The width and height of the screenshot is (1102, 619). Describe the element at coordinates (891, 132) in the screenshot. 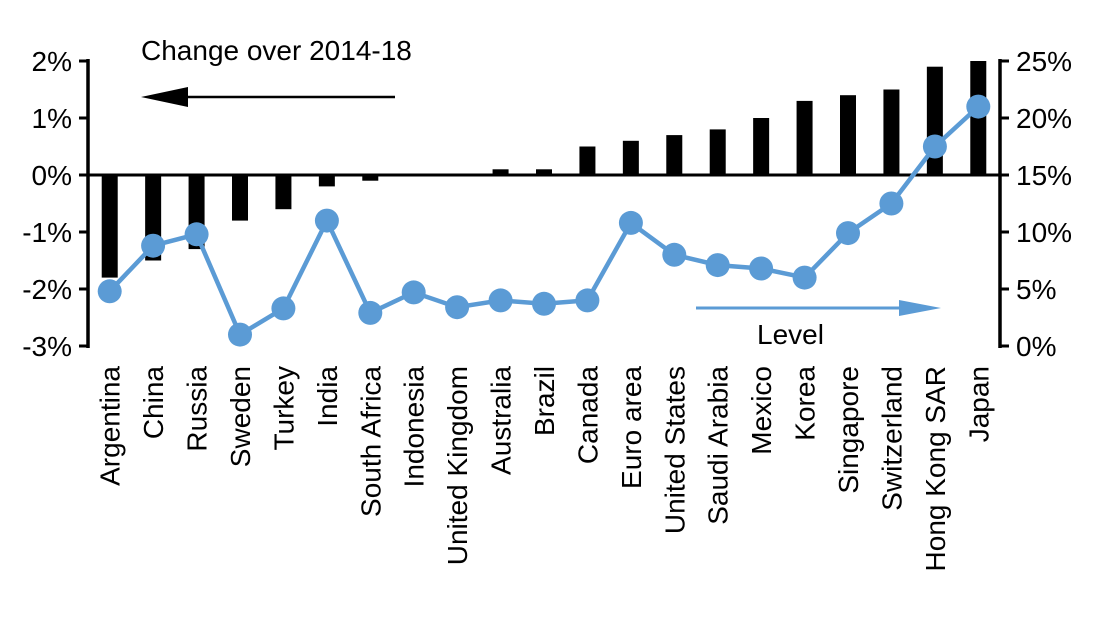

I see `bar-switzerland` at that location.